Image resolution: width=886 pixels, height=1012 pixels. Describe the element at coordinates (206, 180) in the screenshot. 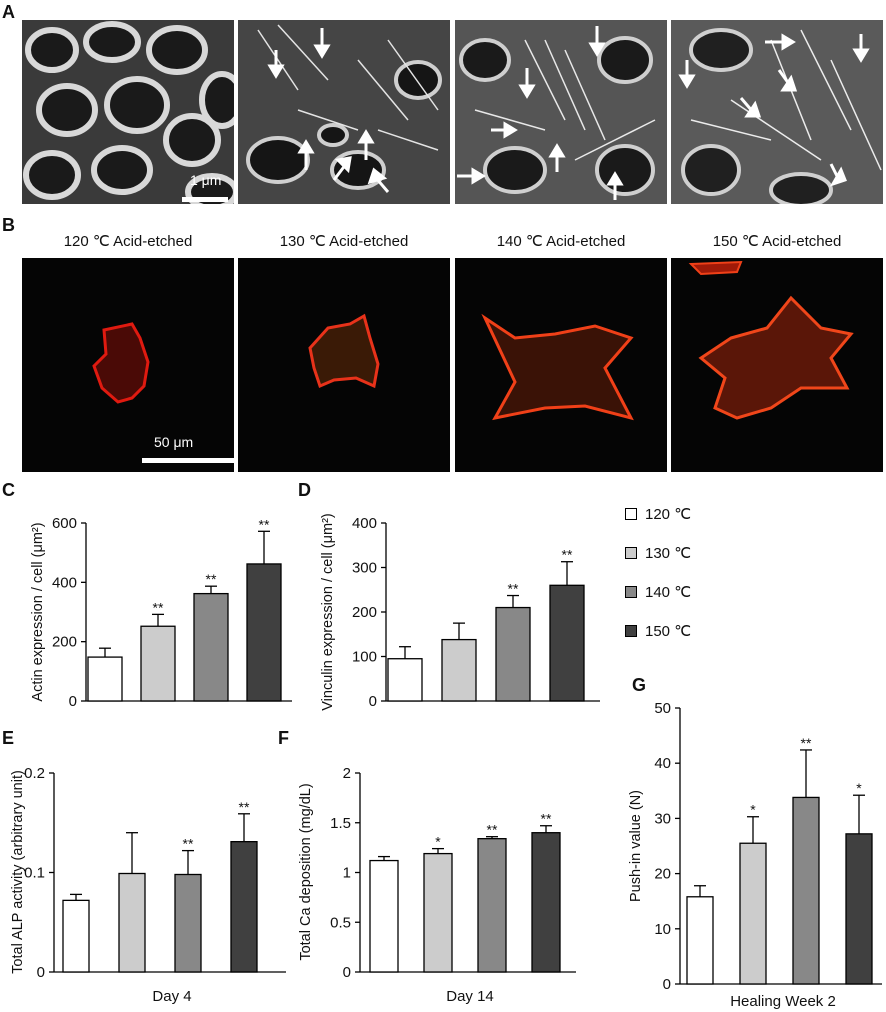

I see `sem-scalebar-label: 1 μm` at that location.